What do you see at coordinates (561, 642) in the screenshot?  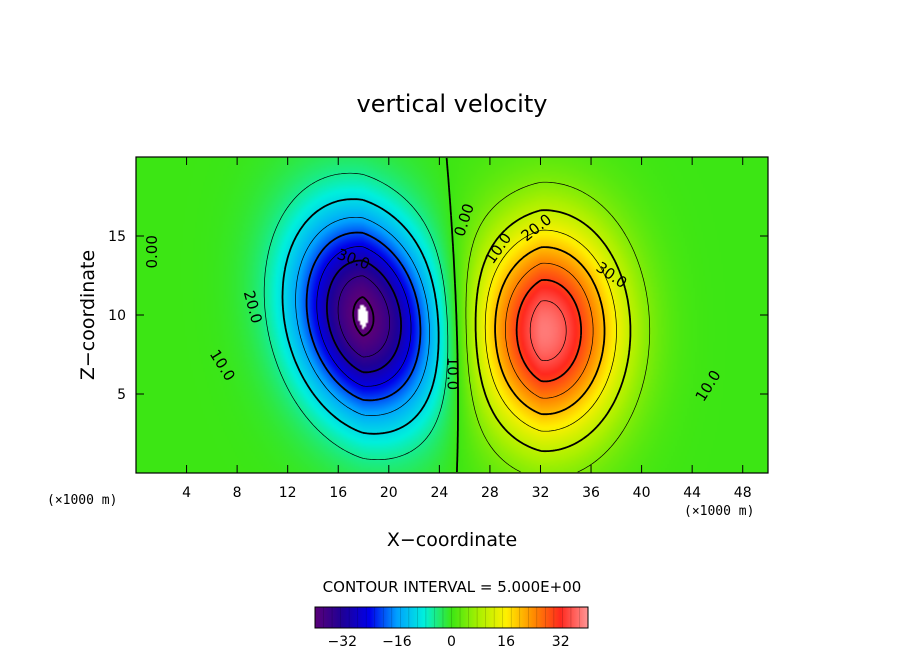 I see `colorbar-tick-label: 32` at bounding box center [561, 642].